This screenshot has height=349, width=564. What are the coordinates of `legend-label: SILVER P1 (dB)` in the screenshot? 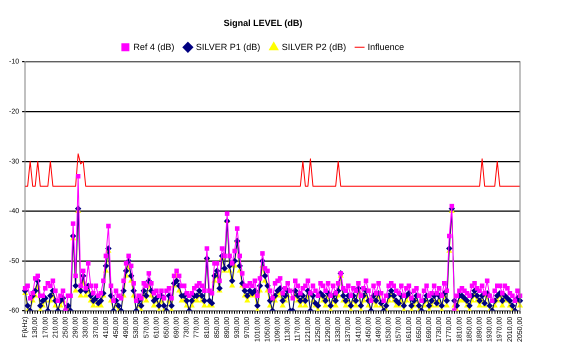 It's located at (228, 47).